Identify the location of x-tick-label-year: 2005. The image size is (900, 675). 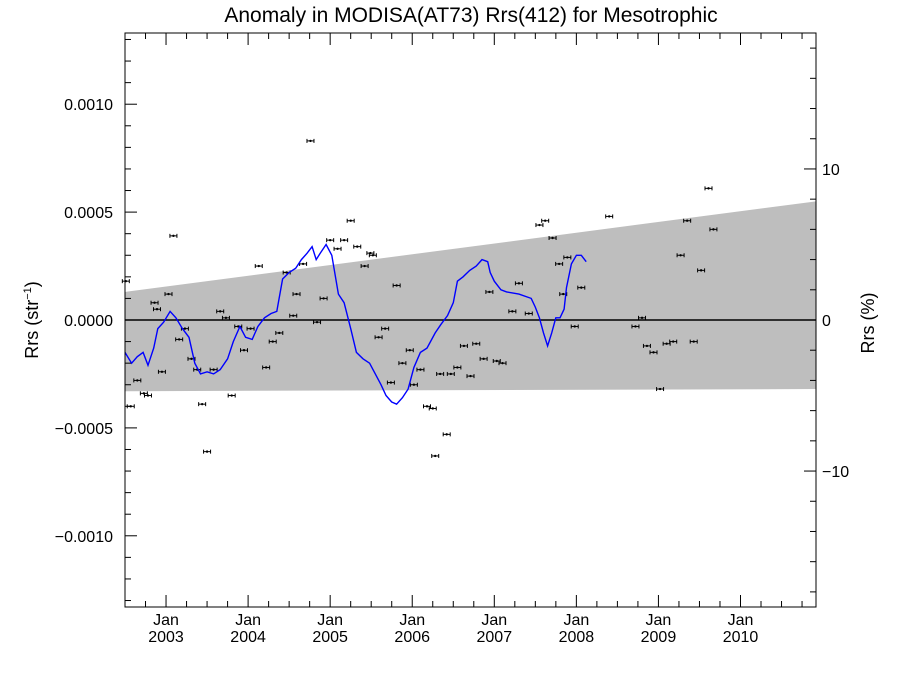
(330, 637).